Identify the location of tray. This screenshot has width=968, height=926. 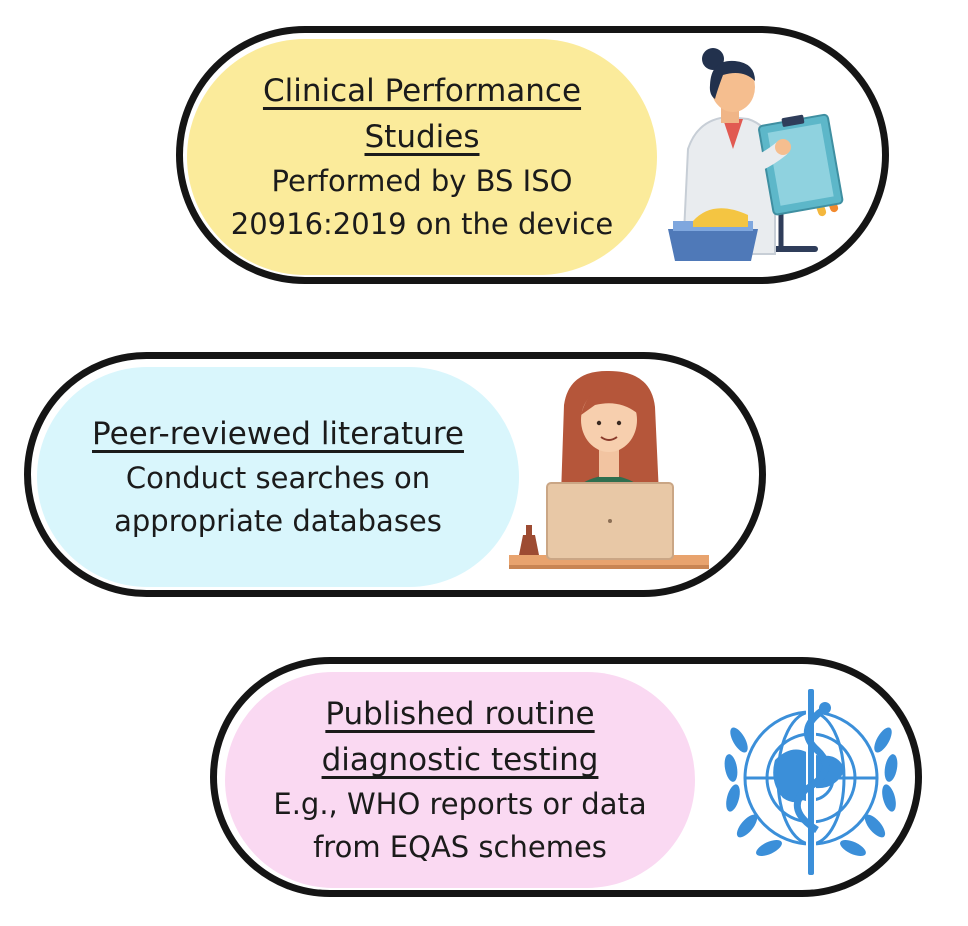
(713, 245).